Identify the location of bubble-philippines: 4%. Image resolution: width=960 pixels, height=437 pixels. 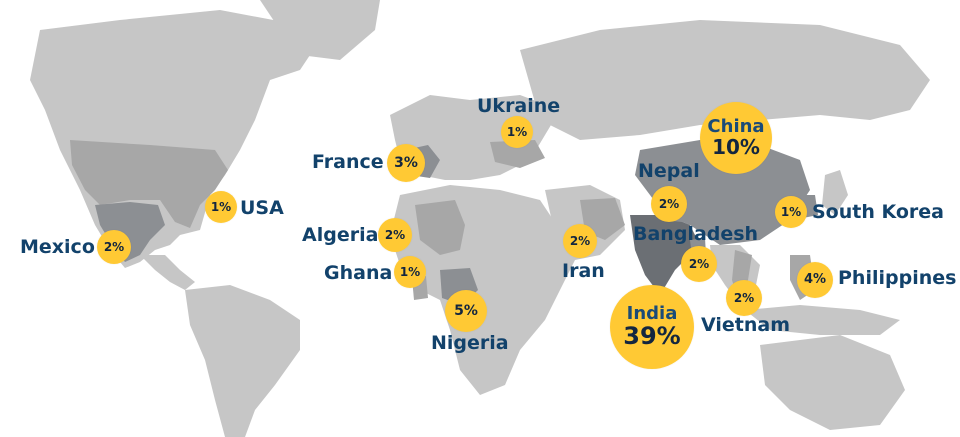
(815, 280).